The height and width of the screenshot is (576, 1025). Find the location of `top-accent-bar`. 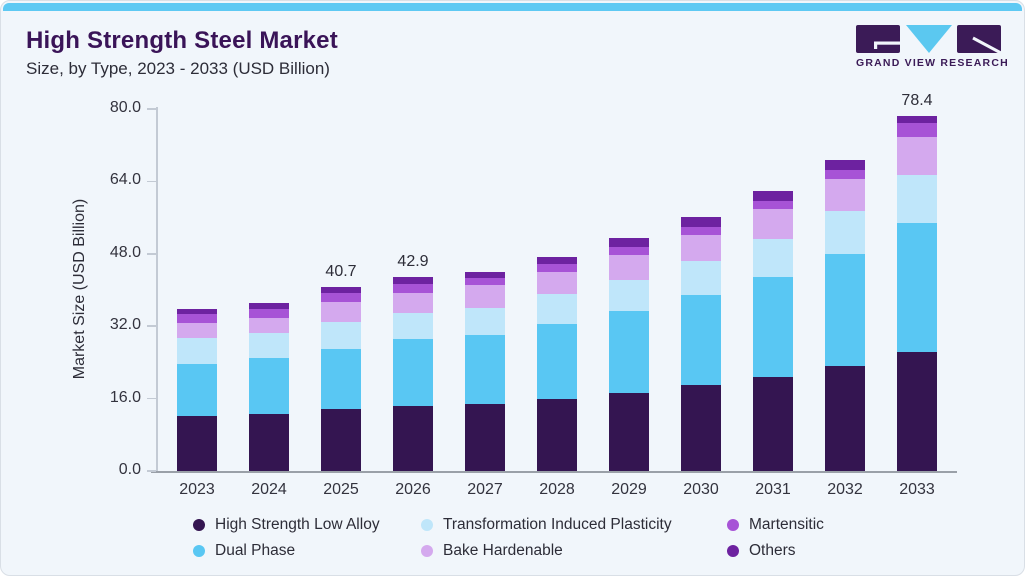

top-accent-bar is located at coordinates (512, 7).